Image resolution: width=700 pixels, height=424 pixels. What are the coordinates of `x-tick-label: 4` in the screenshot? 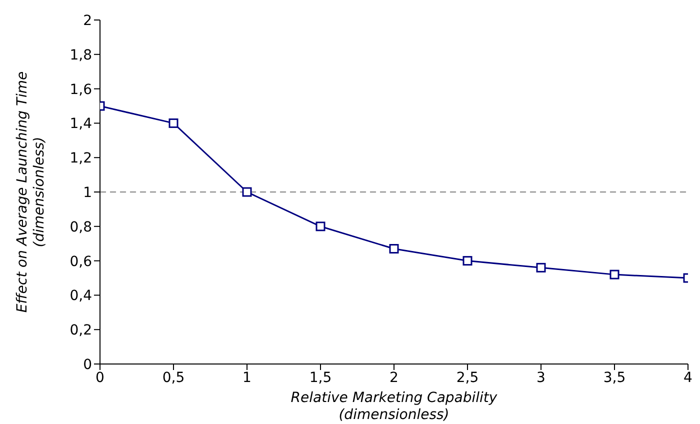 It's located at (688, 378).